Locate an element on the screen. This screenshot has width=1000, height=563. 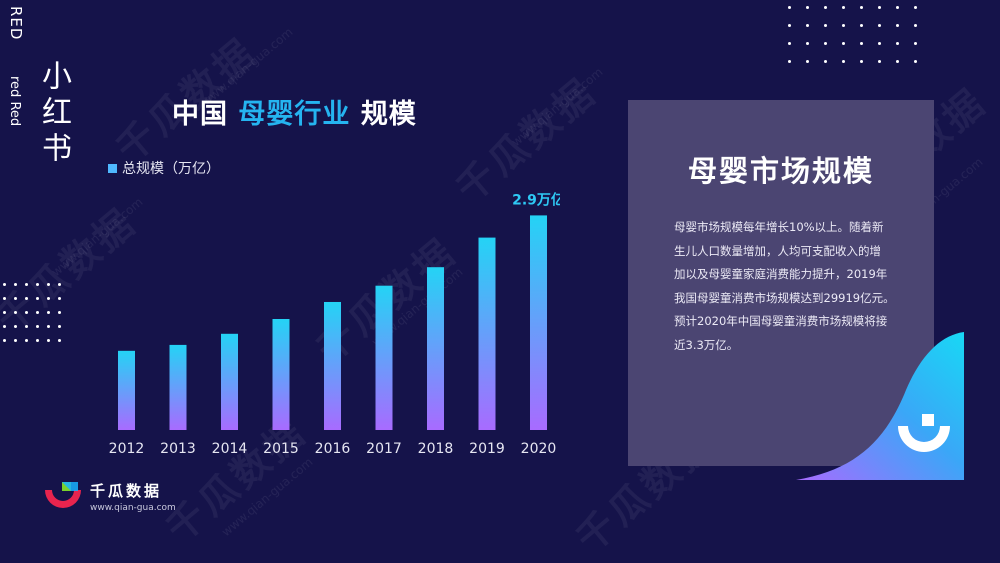
qiangua-logo-icon is located at coordinates (63, 495).